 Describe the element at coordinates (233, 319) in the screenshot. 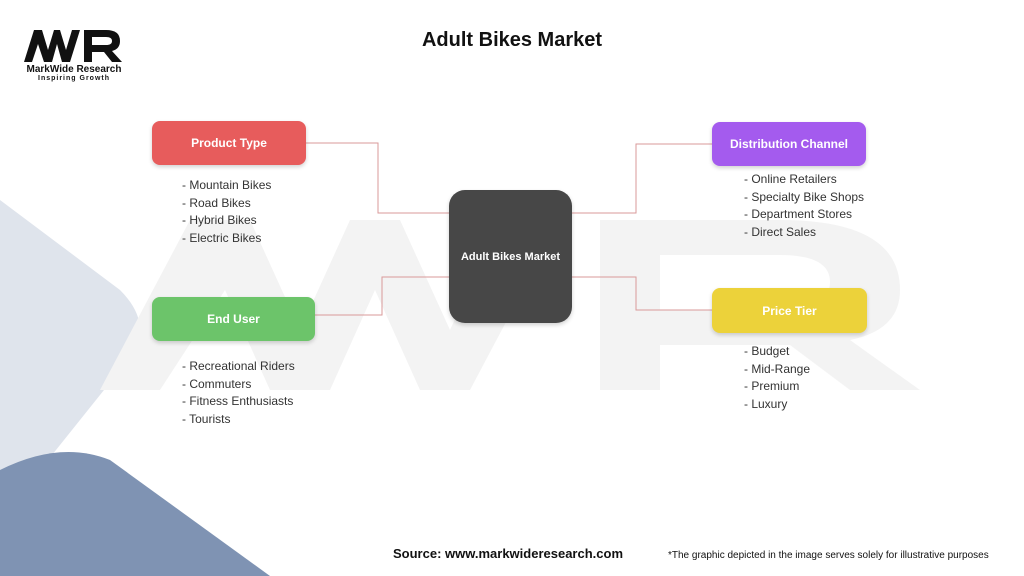

I see `node-end-user: End User` at that location.